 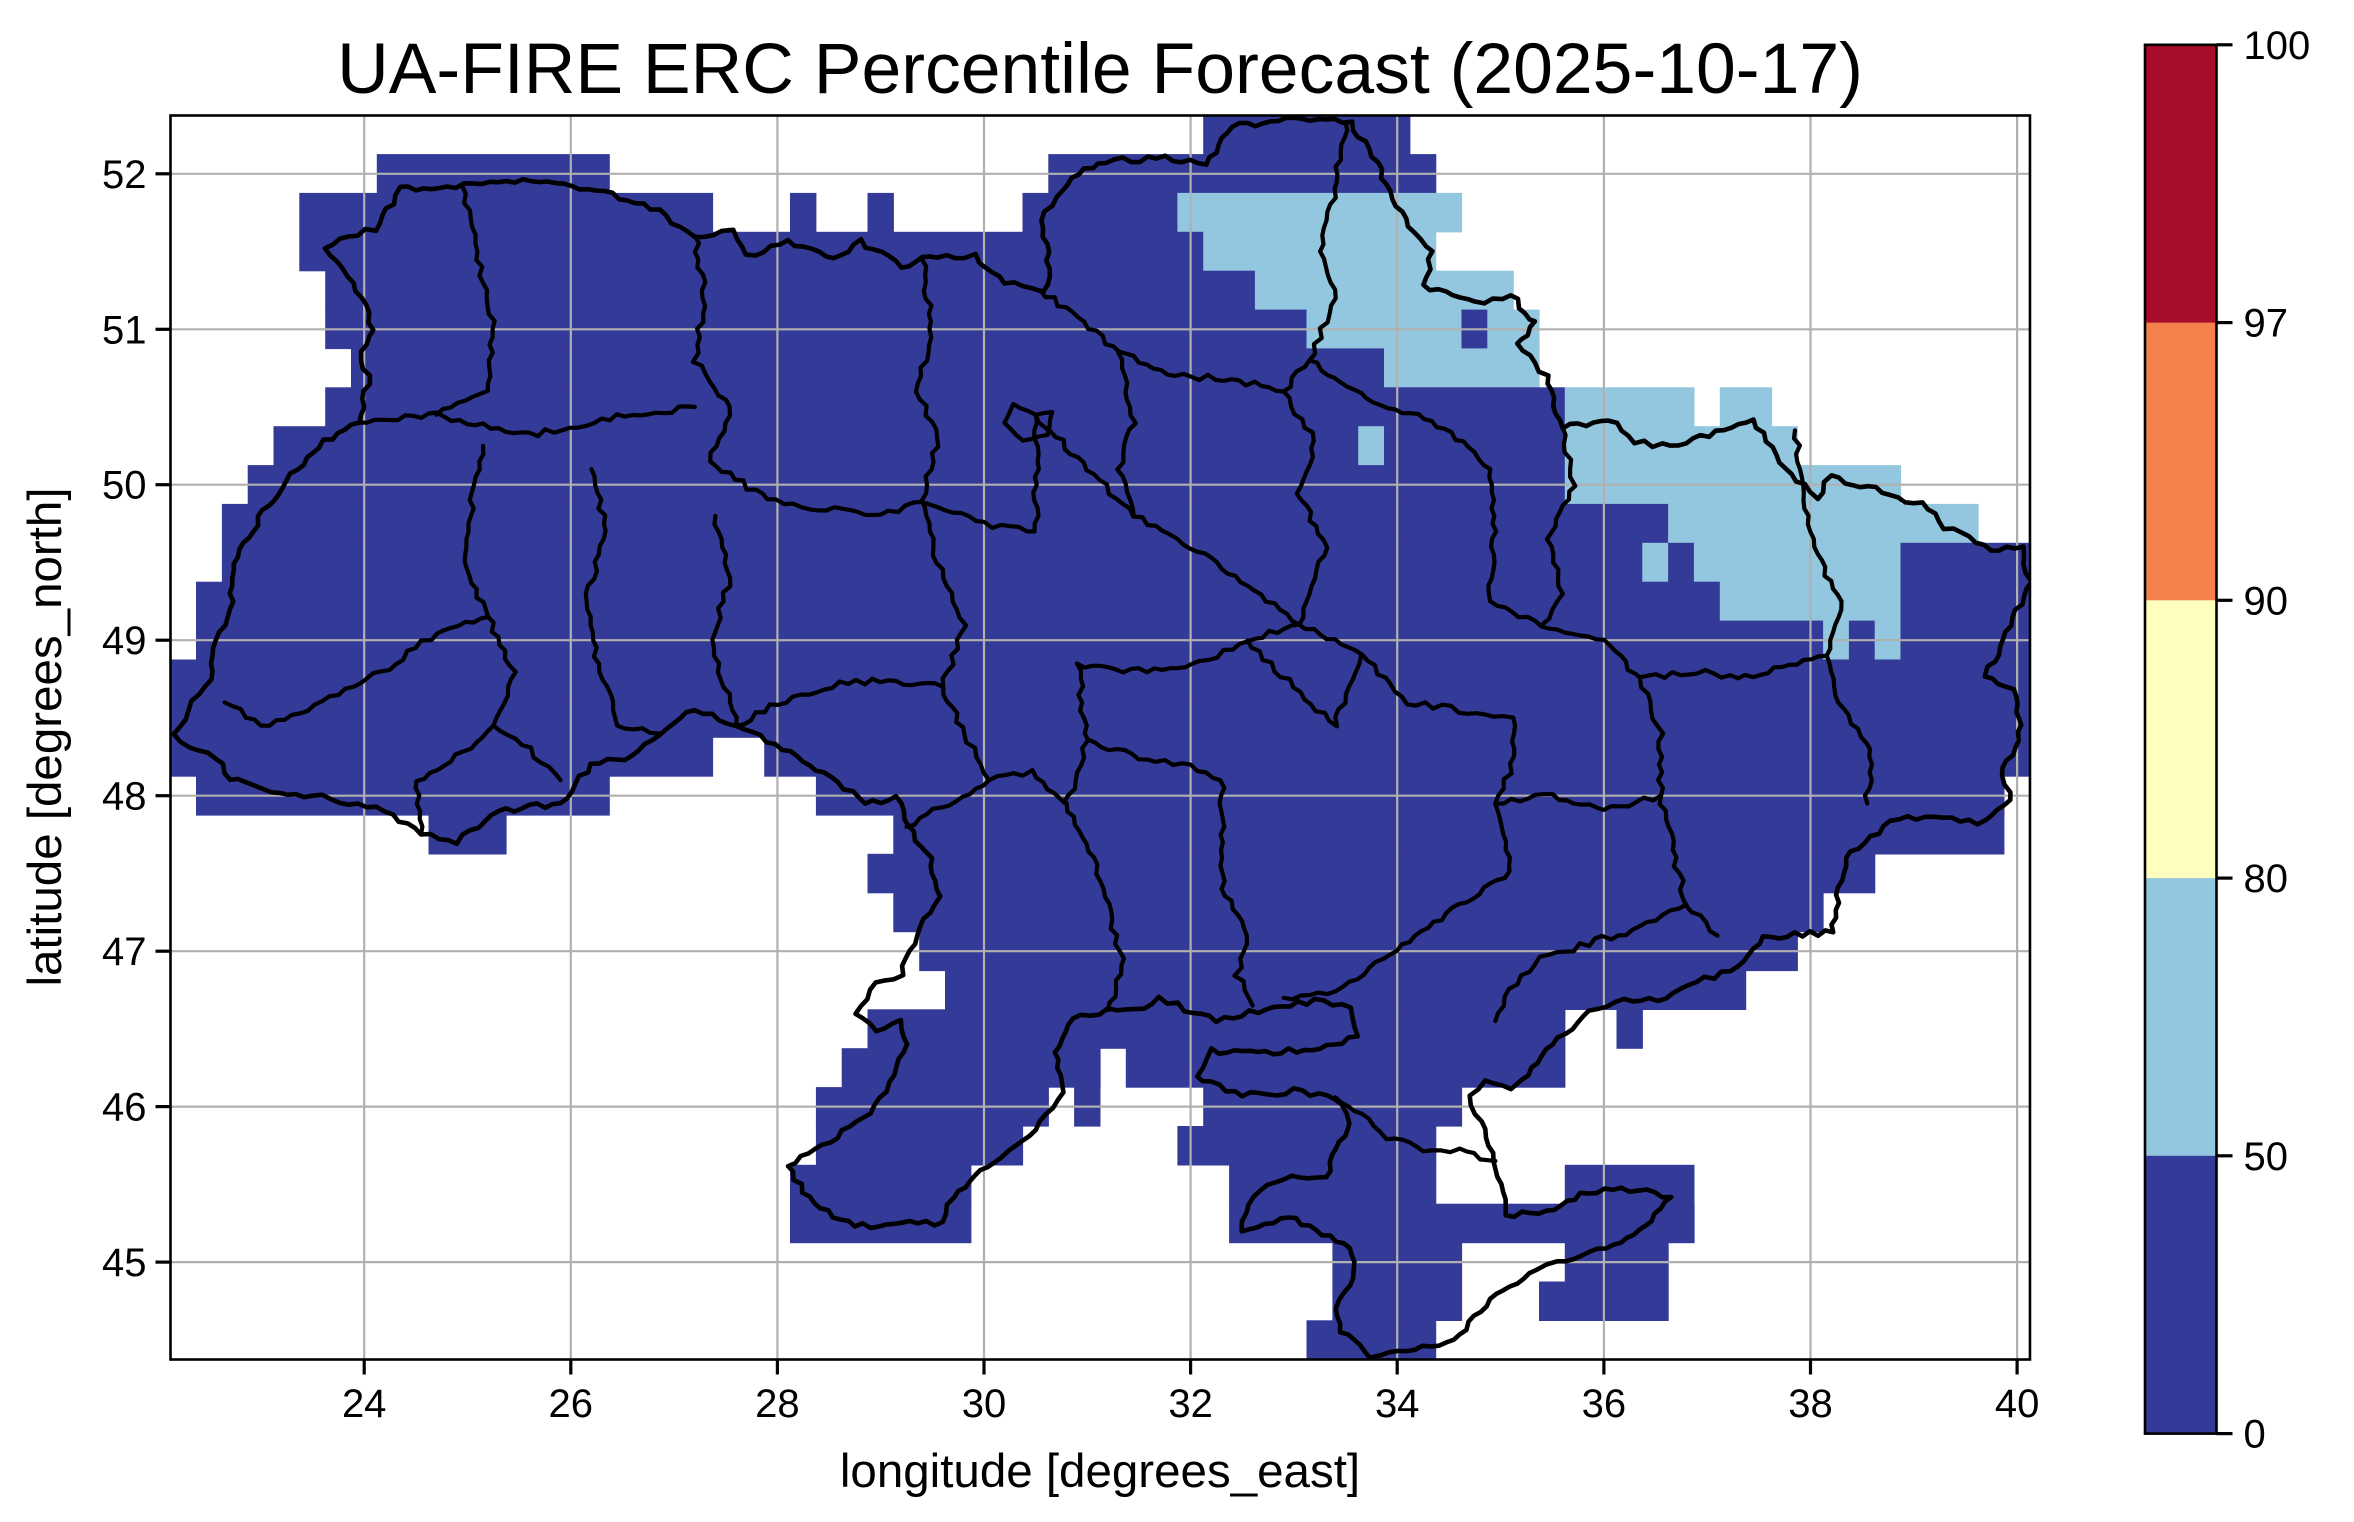 I want to click on svg-text: 52, so click(x=124, y=175).